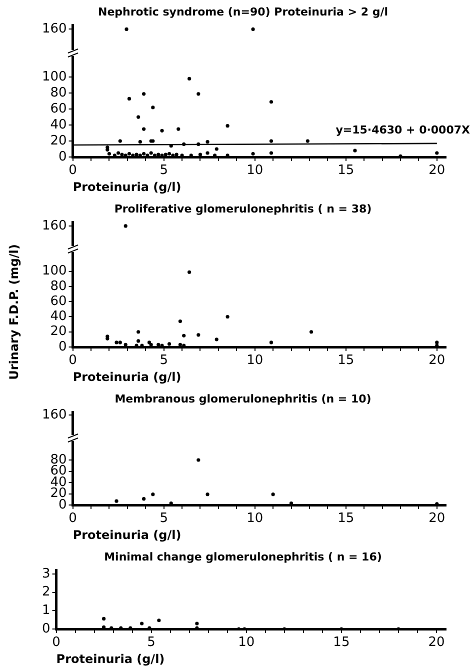  I want to click on chart-title: Minimal change glomerulonephritis ( n = 16), so click(243, 557).